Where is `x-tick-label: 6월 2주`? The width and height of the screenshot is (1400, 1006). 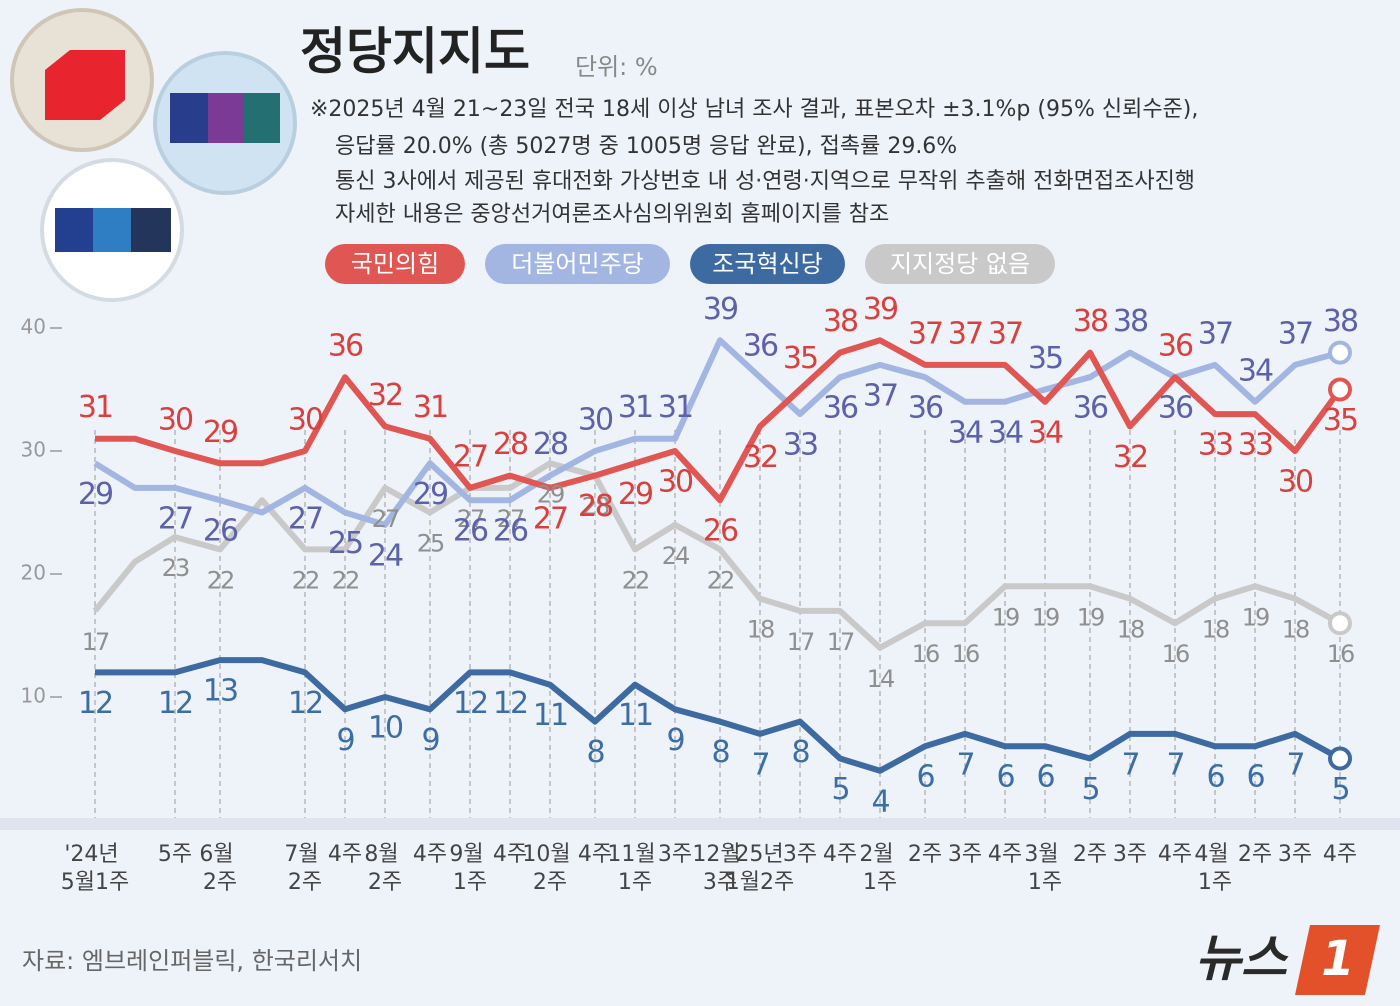 x-tick-label: 6월 2주 is located at coordinates (219, 868).